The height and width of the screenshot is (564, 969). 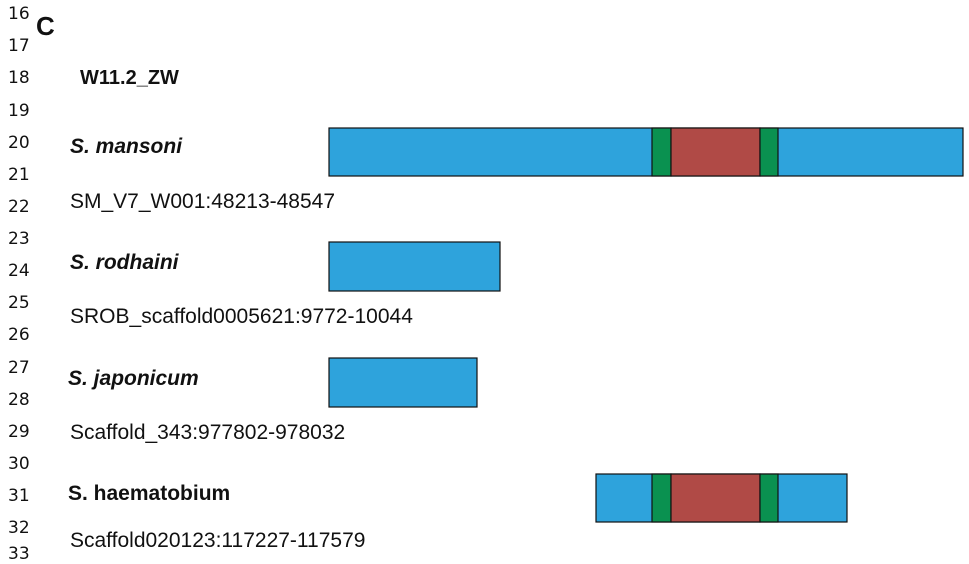 I want to click on species-name-japonicum: S. japonicum, so click(x=133, y=378).